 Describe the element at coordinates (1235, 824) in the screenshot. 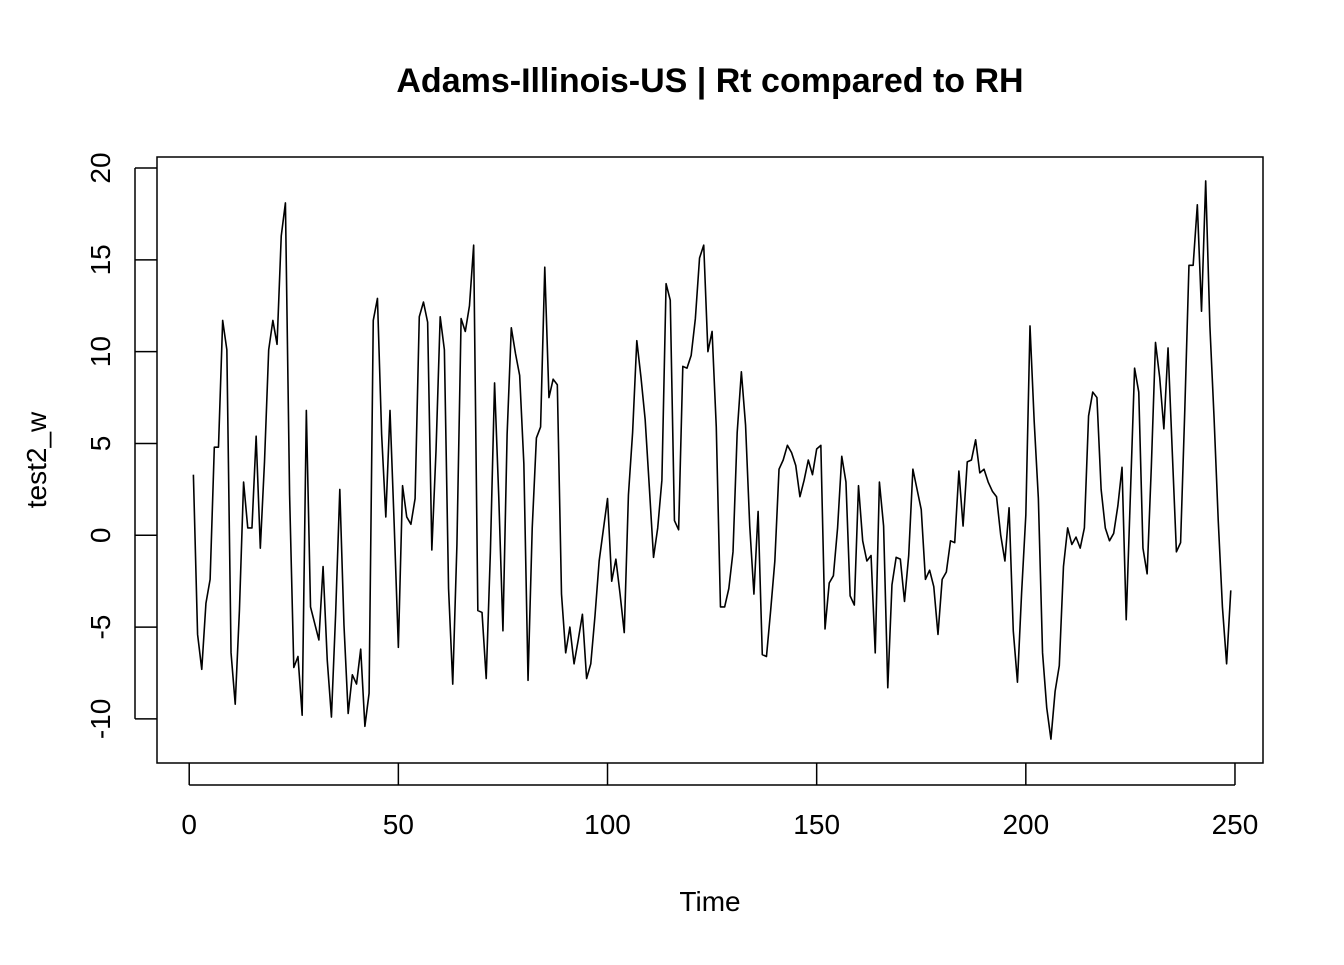

I see `x-tick-label: 250` at that location.